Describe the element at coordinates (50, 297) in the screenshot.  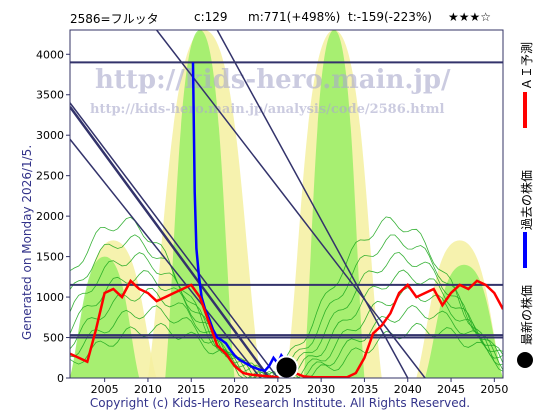
I see `y-tick-label-2: 1000` at that location.